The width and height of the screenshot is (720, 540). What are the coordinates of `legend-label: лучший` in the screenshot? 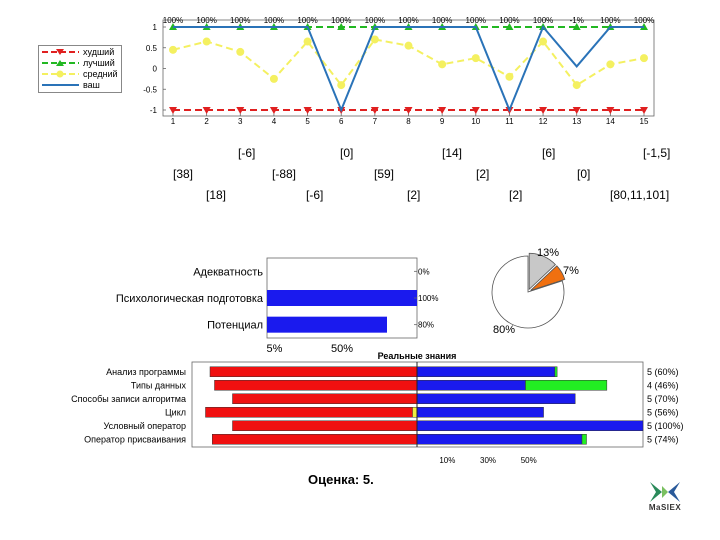 It's located at (99, 63).